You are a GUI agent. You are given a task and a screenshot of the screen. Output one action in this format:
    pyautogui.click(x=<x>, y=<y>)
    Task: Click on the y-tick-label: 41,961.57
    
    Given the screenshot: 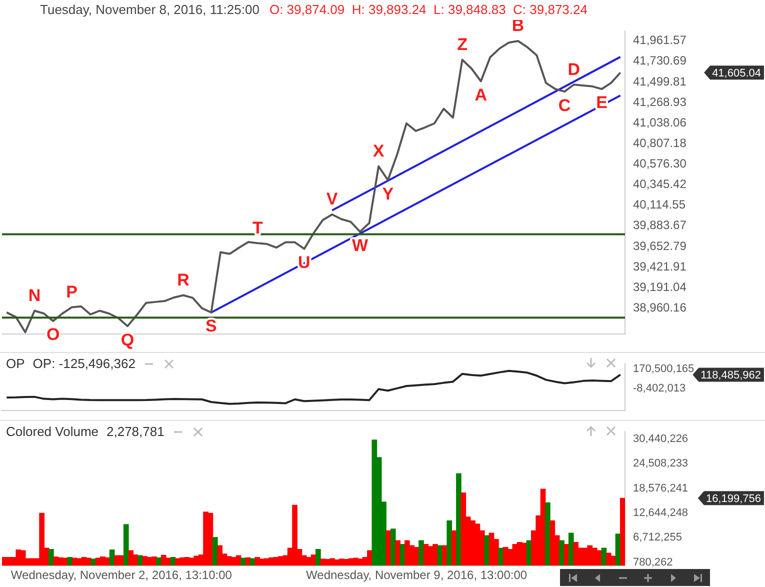 What is the action you would take?
    pyautogui.click(x=660, y=40)
    